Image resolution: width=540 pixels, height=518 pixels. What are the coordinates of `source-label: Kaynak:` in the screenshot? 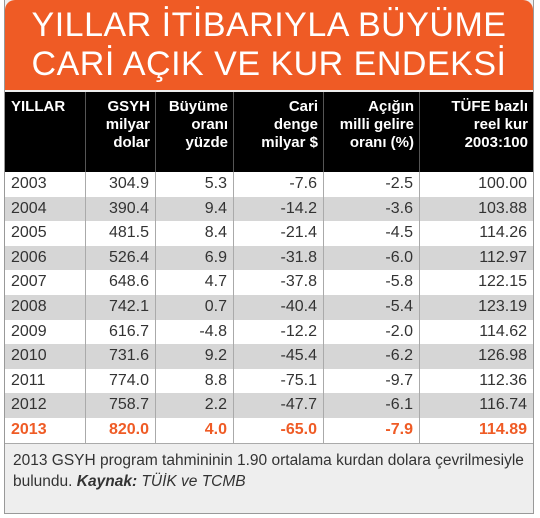 It's located at (107, 481).